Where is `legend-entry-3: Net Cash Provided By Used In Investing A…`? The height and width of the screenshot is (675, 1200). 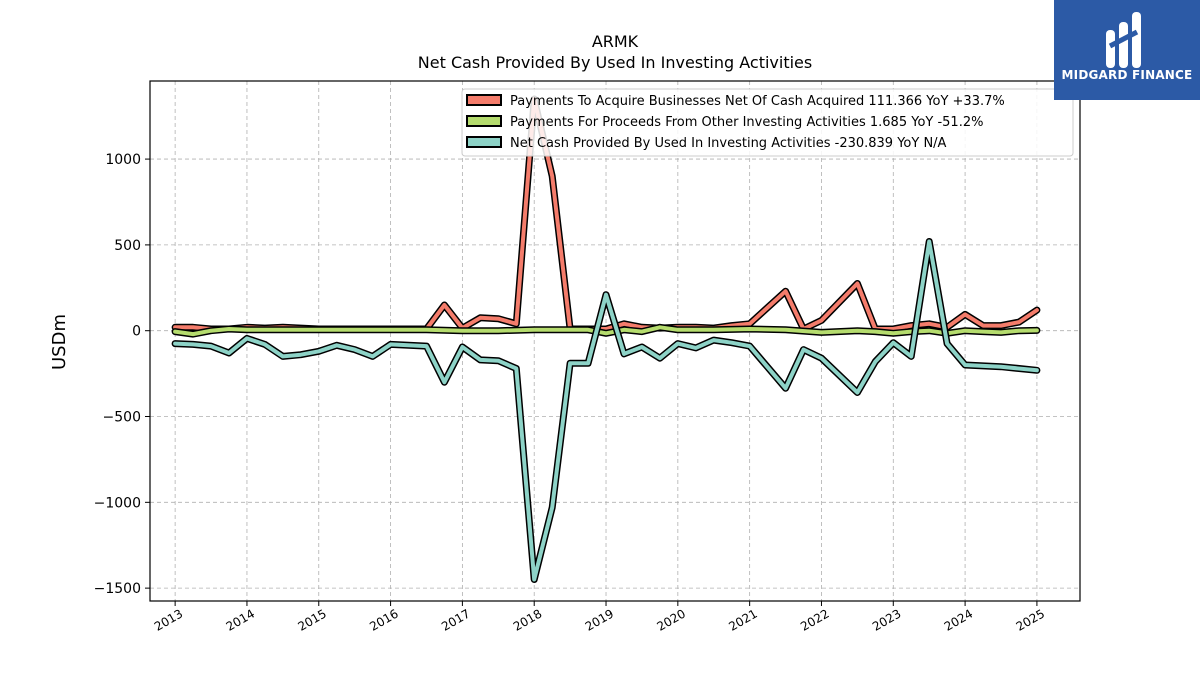
legend-entry-3: Net Cash Provided By Used In Investing A… is located at coordinates (728, 143).